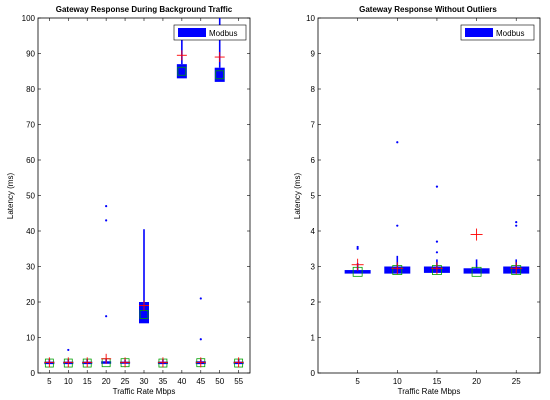 This screenshot has height=400, width=550. Describe the element at coordinates (479, 32) in the screenshot. I see `chart-right-legend-swatch` at that location.